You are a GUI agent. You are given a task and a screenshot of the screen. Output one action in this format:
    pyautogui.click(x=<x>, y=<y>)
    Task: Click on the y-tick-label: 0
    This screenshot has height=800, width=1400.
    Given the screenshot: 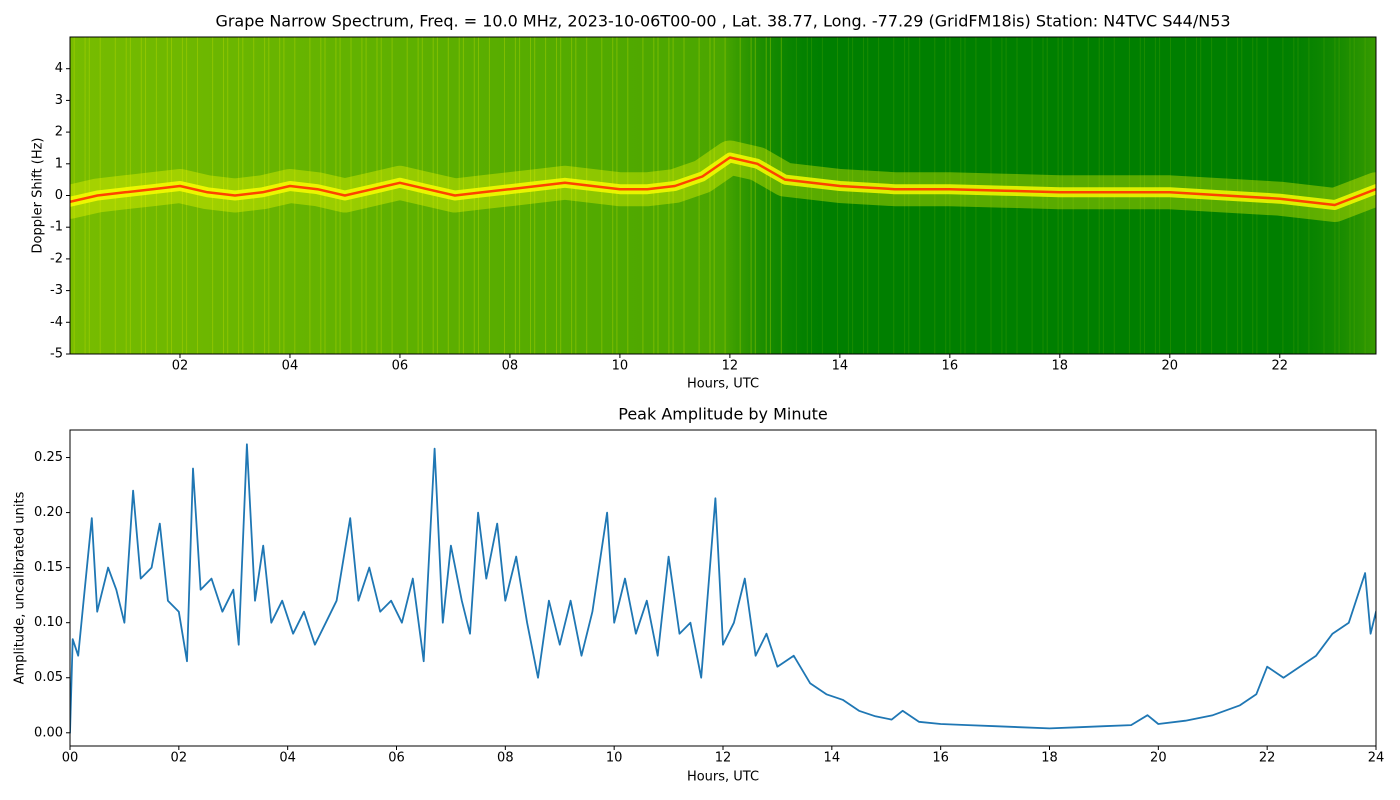 What is the action you would take?
    pyautogui.click(x=59, y=195)
    